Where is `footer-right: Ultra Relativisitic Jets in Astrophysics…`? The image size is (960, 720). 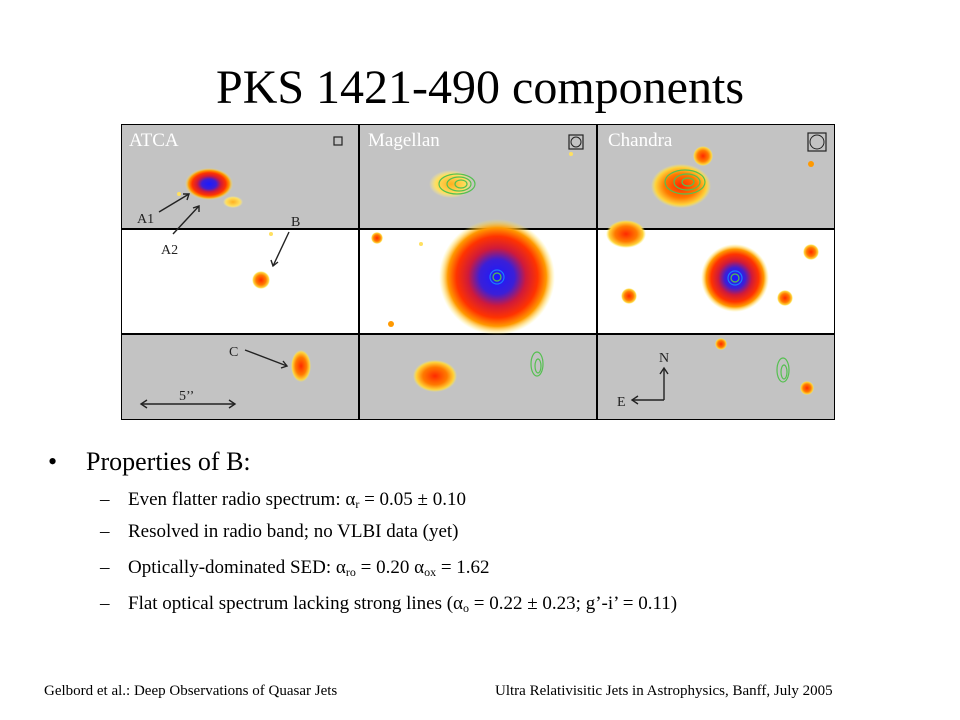 footer-right: Ultra Relativisitic Jets in Astrophysics… is located at coordinates (664, 691).